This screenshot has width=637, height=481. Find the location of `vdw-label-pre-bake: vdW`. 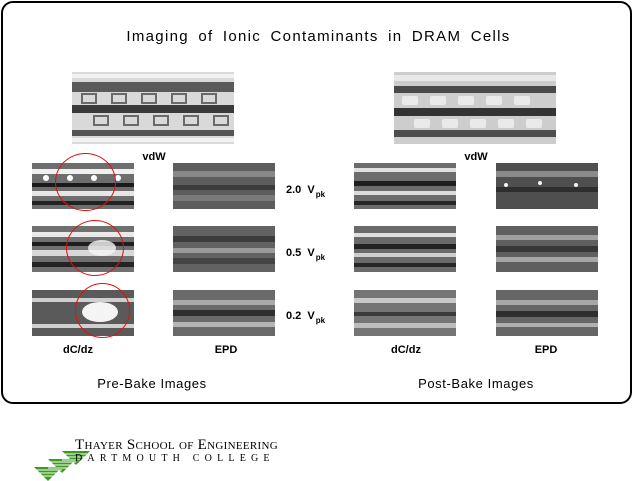

vdw-label-pre-bake: vdW is located at coordinates (154, 157).